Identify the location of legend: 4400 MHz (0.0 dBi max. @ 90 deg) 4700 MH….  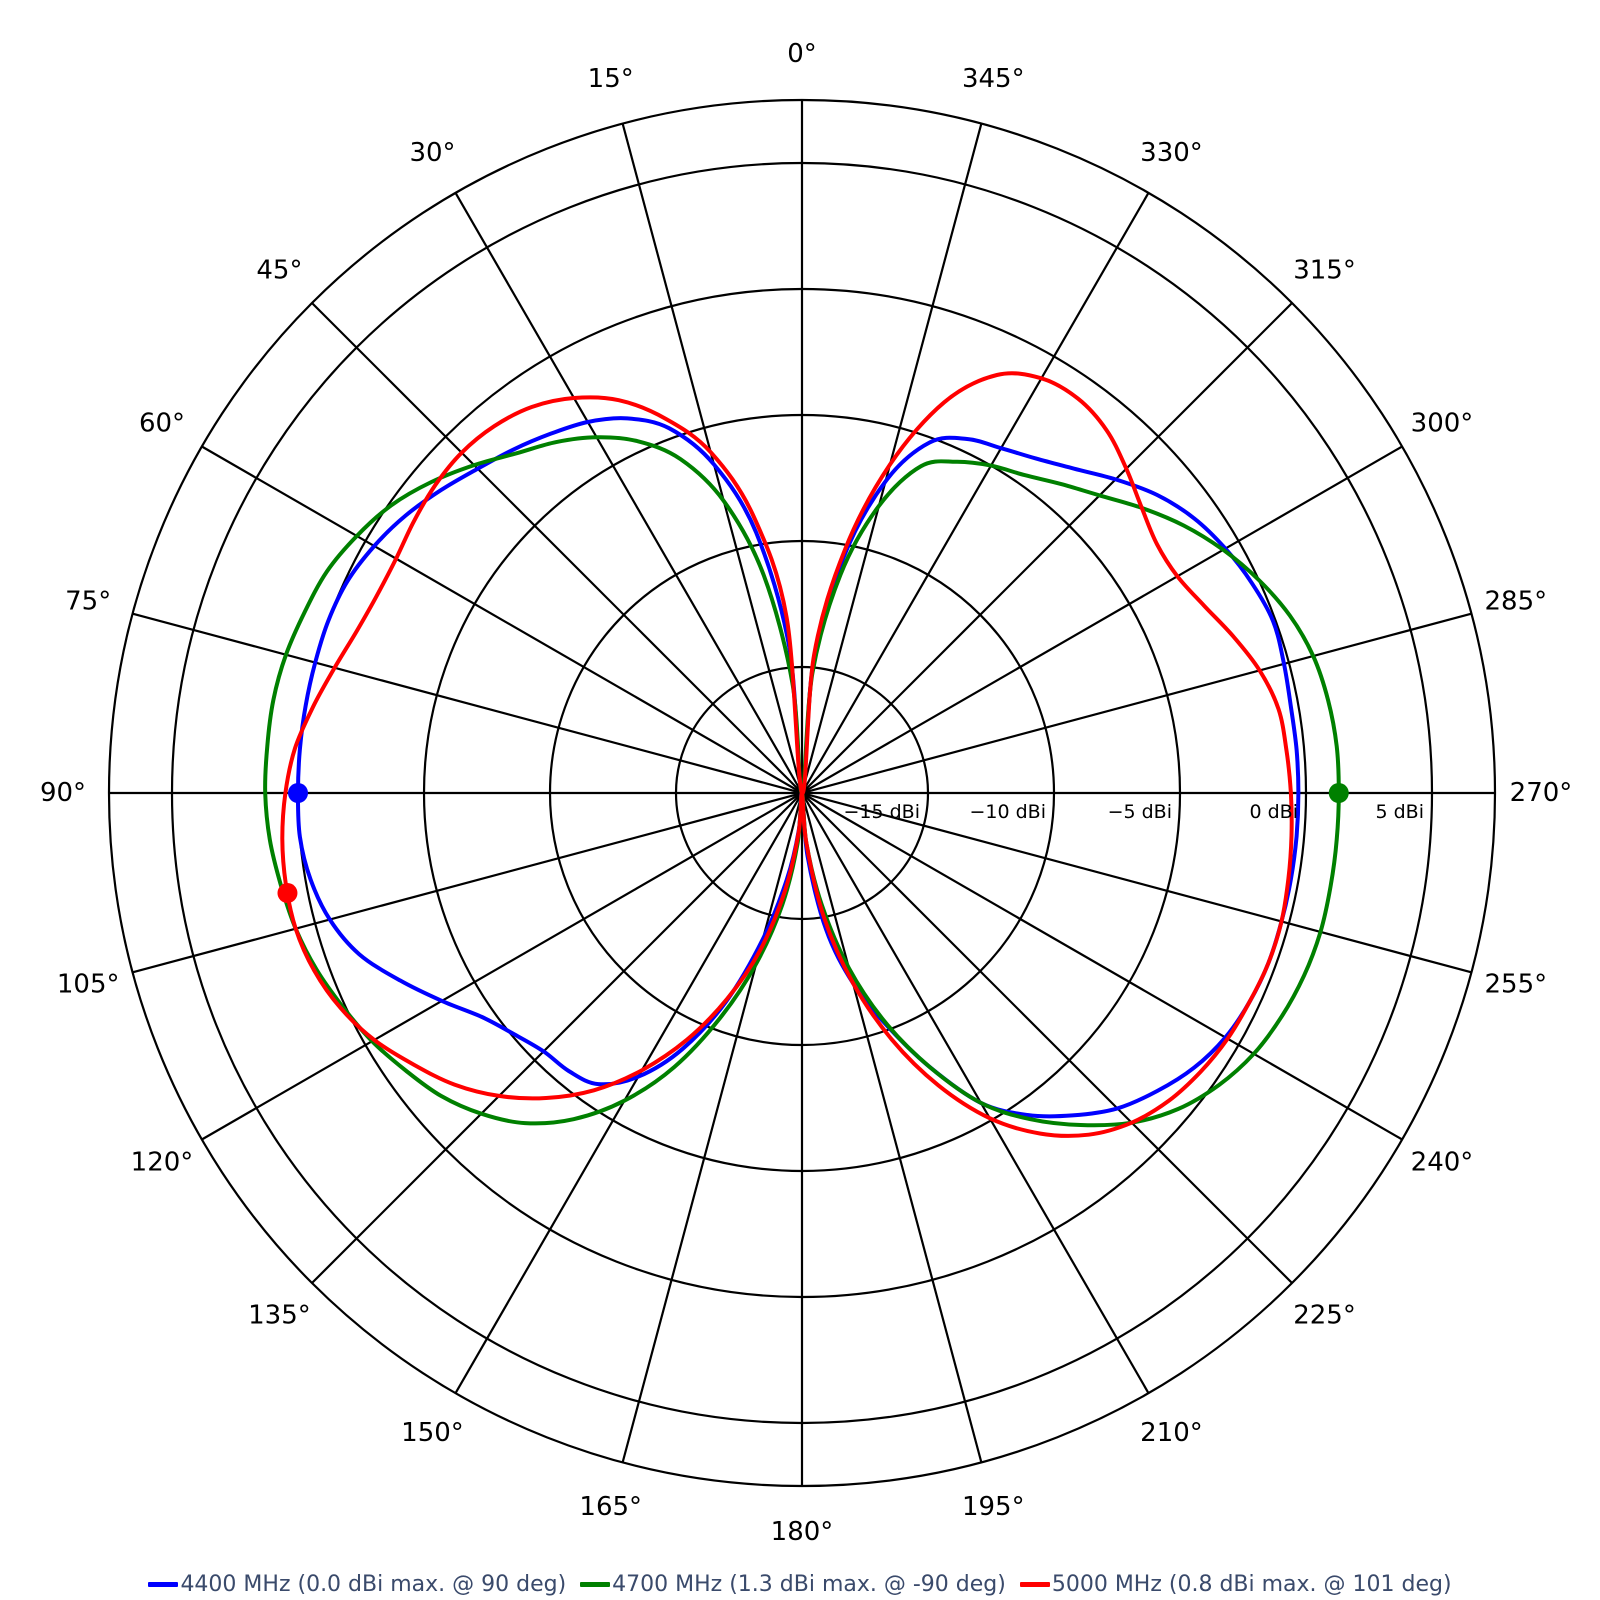
(800, 1584).